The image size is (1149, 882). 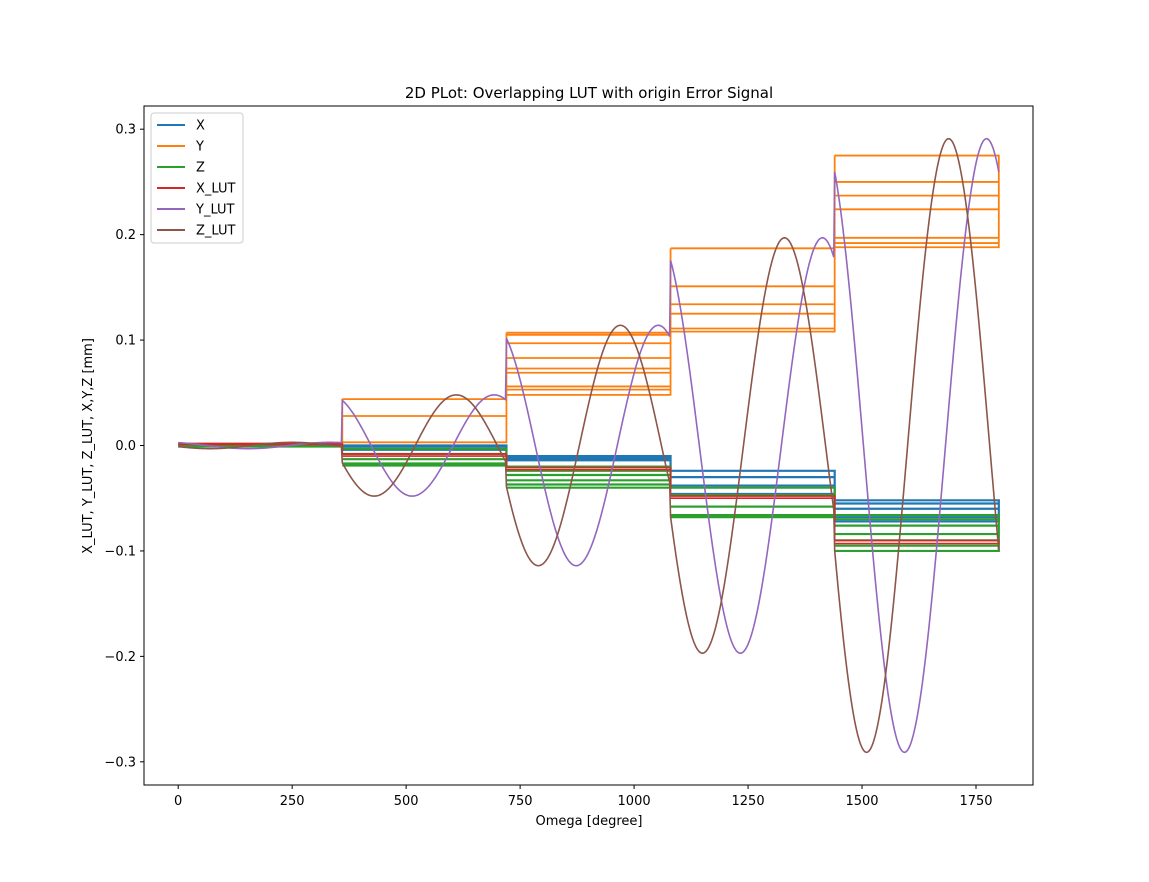 I want to click on y-tick-label: −0.1, so click(x=120, y=551).